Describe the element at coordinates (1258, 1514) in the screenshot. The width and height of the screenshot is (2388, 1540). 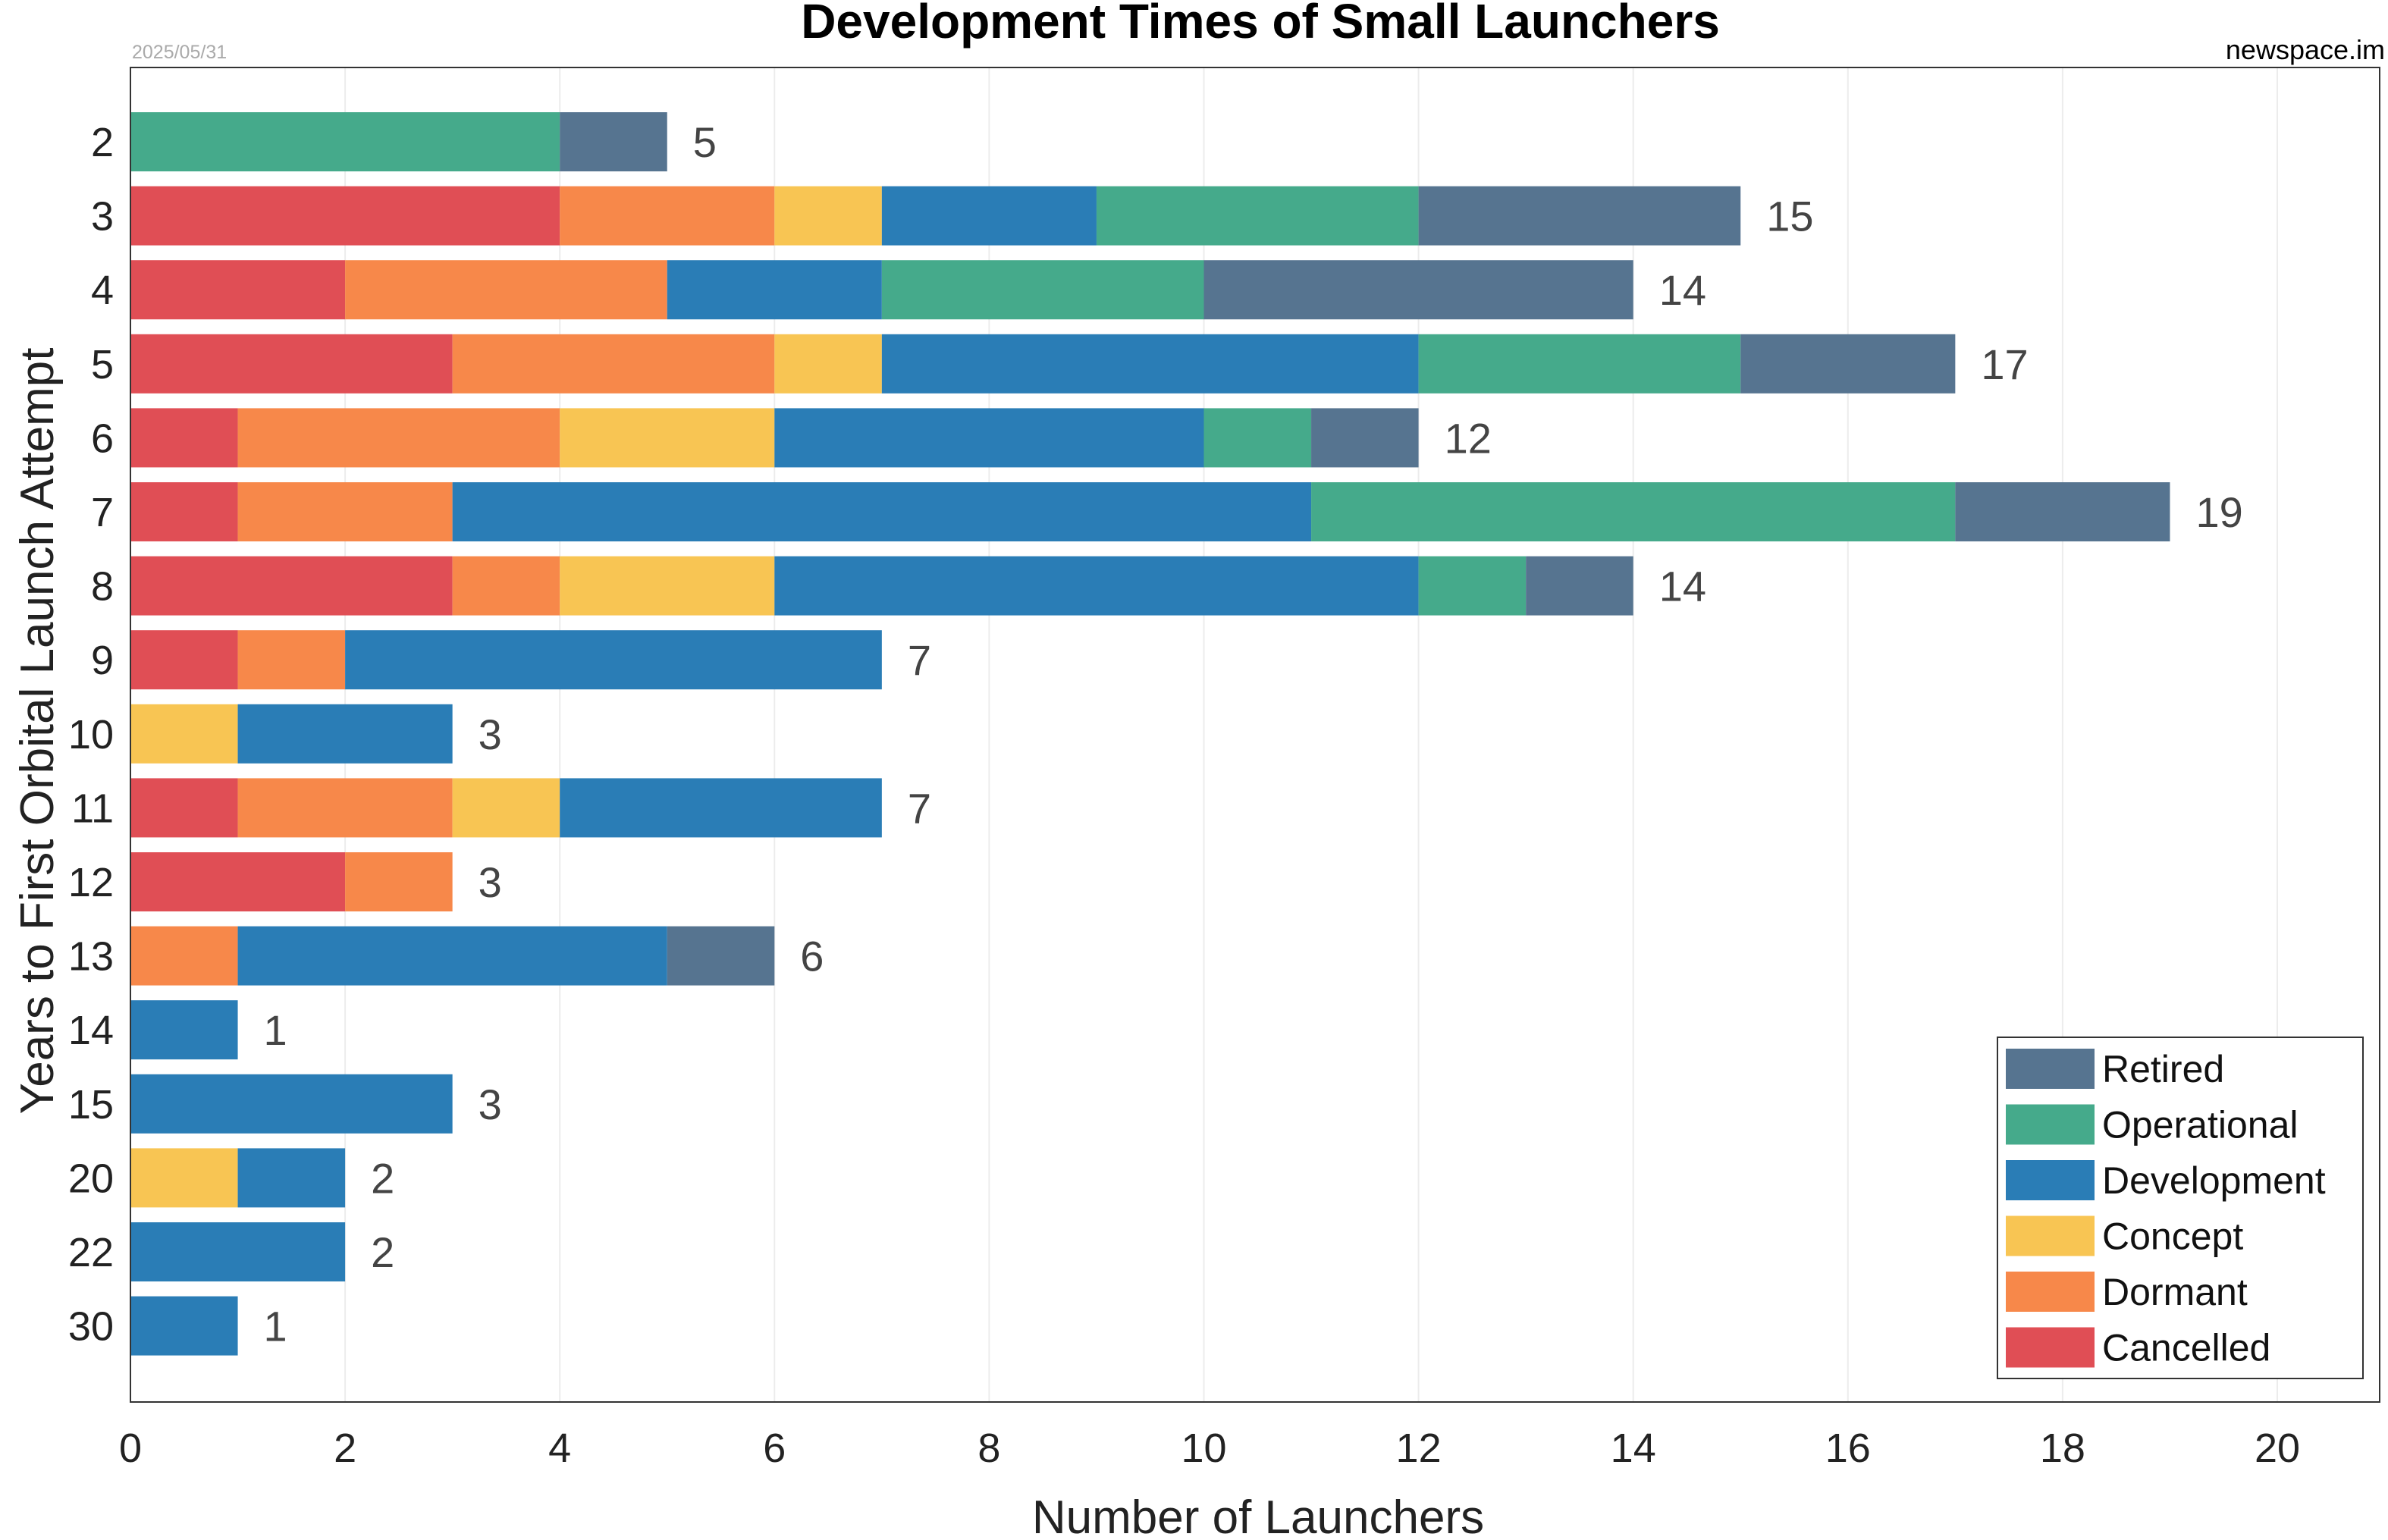
I see `x-axis-title: Number of Launchers` at that location.